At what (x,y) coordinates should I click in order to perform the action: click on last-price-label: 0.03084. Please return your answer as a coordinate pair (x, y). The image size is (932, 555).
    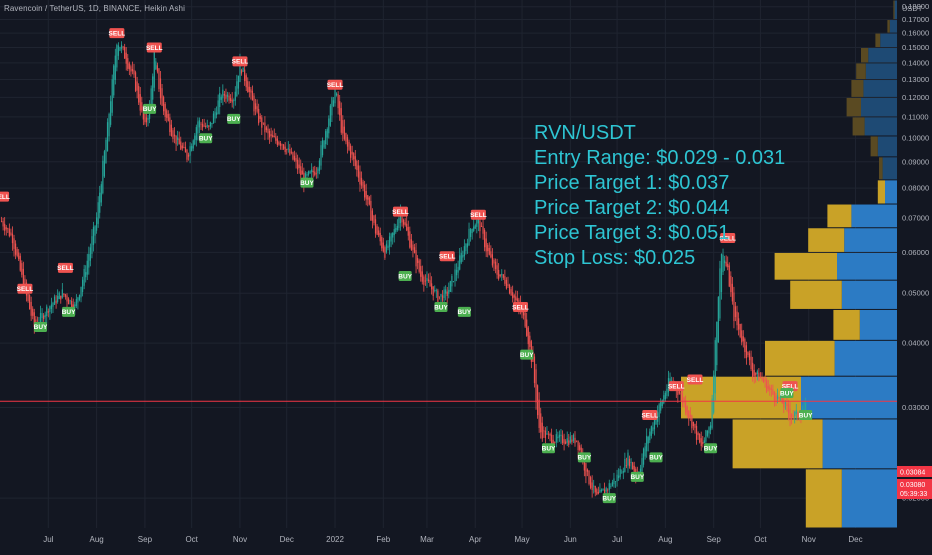
    Looking at the image, I should click on (912, 473).